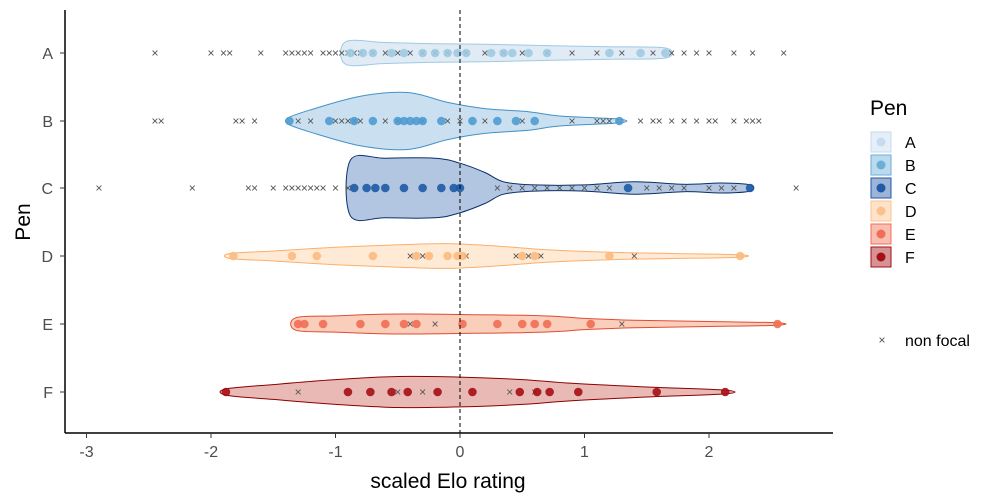  Describe the element at coordinates (910, 258) in the screenshot. I see `legend-label-F: F` at that location.